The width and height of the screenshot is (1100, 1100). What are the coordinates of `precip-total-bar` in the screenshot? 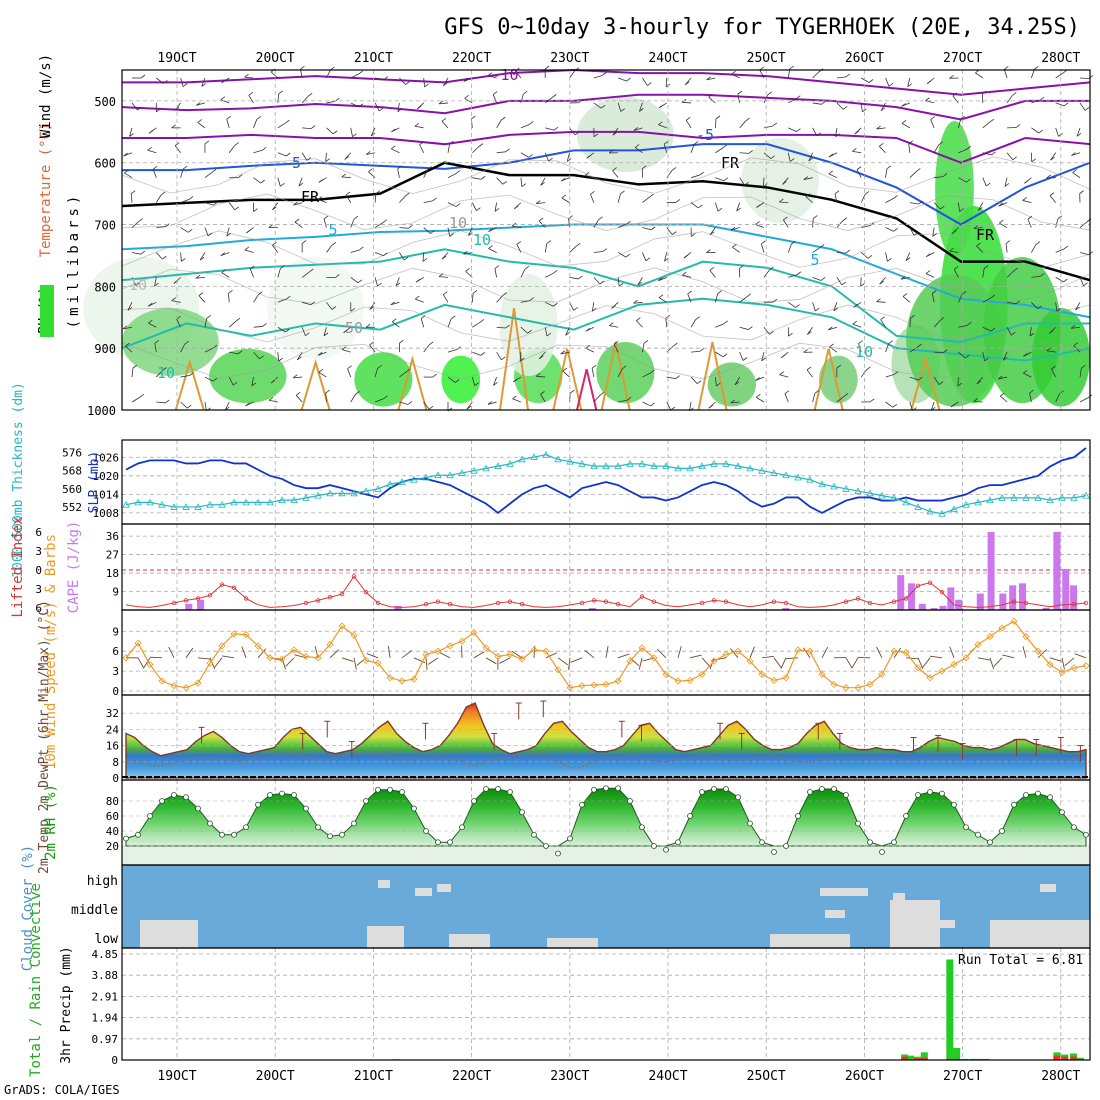 It's located at (950, 1009).